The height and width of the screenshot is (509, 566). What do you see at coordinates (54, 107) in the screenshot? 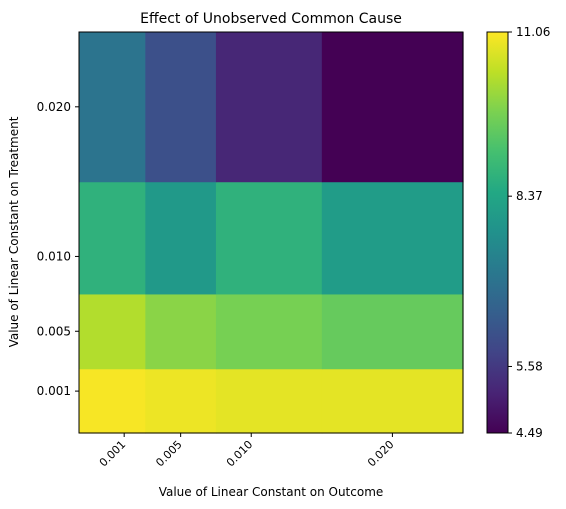
I see `y-tick-label: 0.020` at bounding box center [54, 107].